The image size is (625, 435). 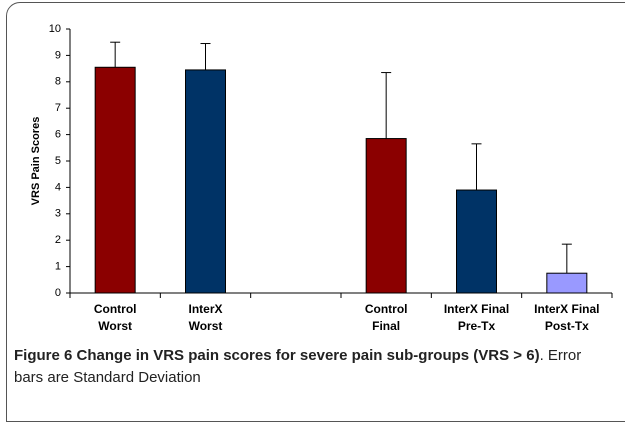 What do you see at coordinates (58, 293) in the screenshot?
I see `y-tick-label: 0` at bounding box center [58, 293].